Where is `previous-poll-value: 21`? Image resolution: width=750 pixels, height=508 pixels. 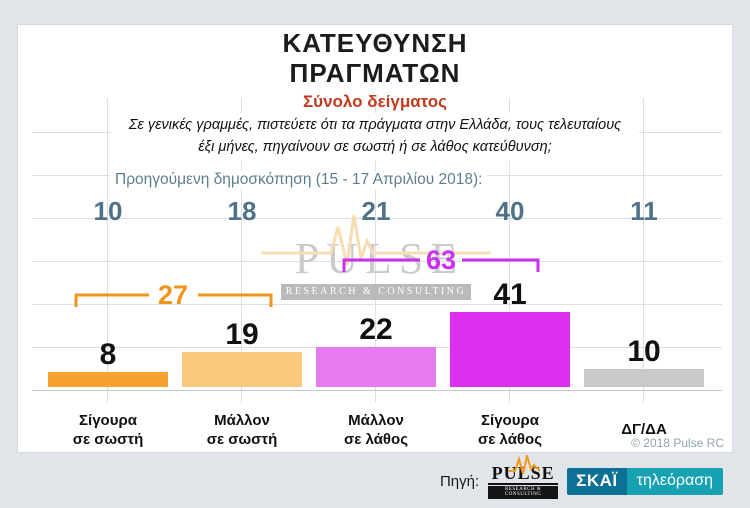
previous-poll-value: 21 is located at coordinates (376, 211).